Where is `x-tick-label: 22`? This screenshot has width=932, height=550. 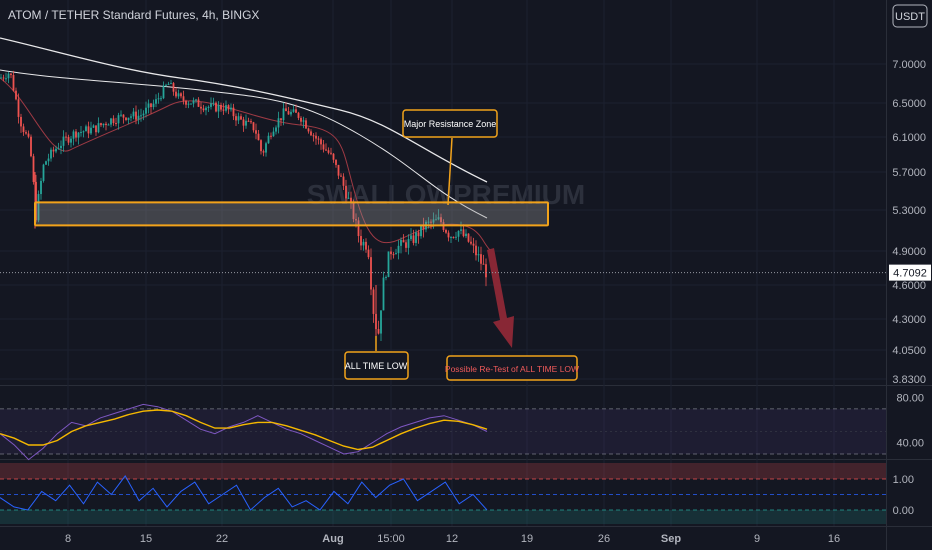
x-tick-label: 22 is located at coordinates (222, 539).